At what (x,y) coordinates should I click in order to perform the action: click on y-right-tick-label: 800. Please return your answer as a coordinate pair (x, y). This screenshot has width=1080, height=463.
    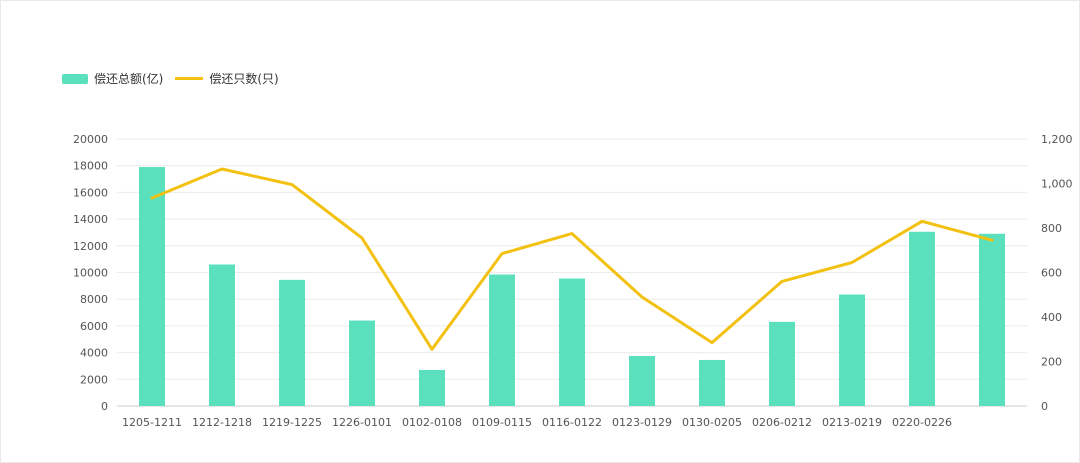
    Looking at the image, I should click on (1051, 228).